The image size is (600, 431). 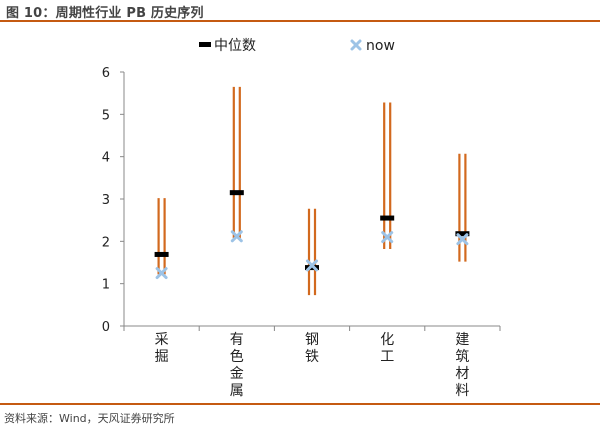 What do you see at coordinates (106, 327) in the screenshot?
I see `y-tick-label: 0` at bounding box center [106, 327].